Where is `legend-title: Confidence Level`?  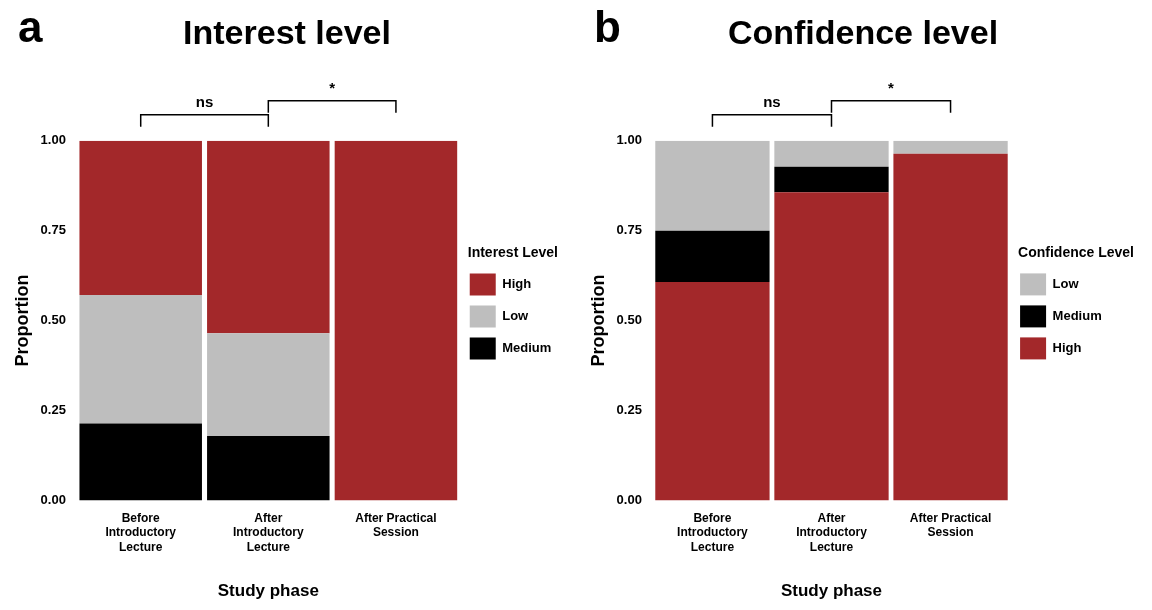 legend-title: Confidence Level is located at coordinates (1076, 252).